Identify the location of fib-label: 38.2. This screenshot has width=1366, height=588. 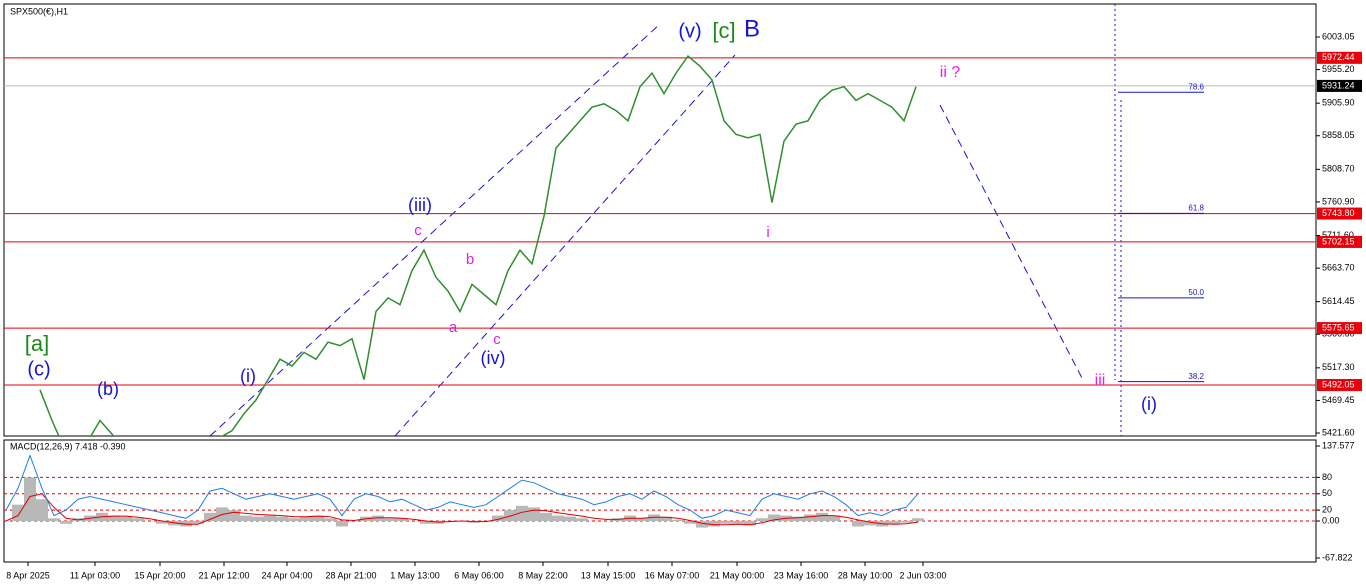
(1196, 376).